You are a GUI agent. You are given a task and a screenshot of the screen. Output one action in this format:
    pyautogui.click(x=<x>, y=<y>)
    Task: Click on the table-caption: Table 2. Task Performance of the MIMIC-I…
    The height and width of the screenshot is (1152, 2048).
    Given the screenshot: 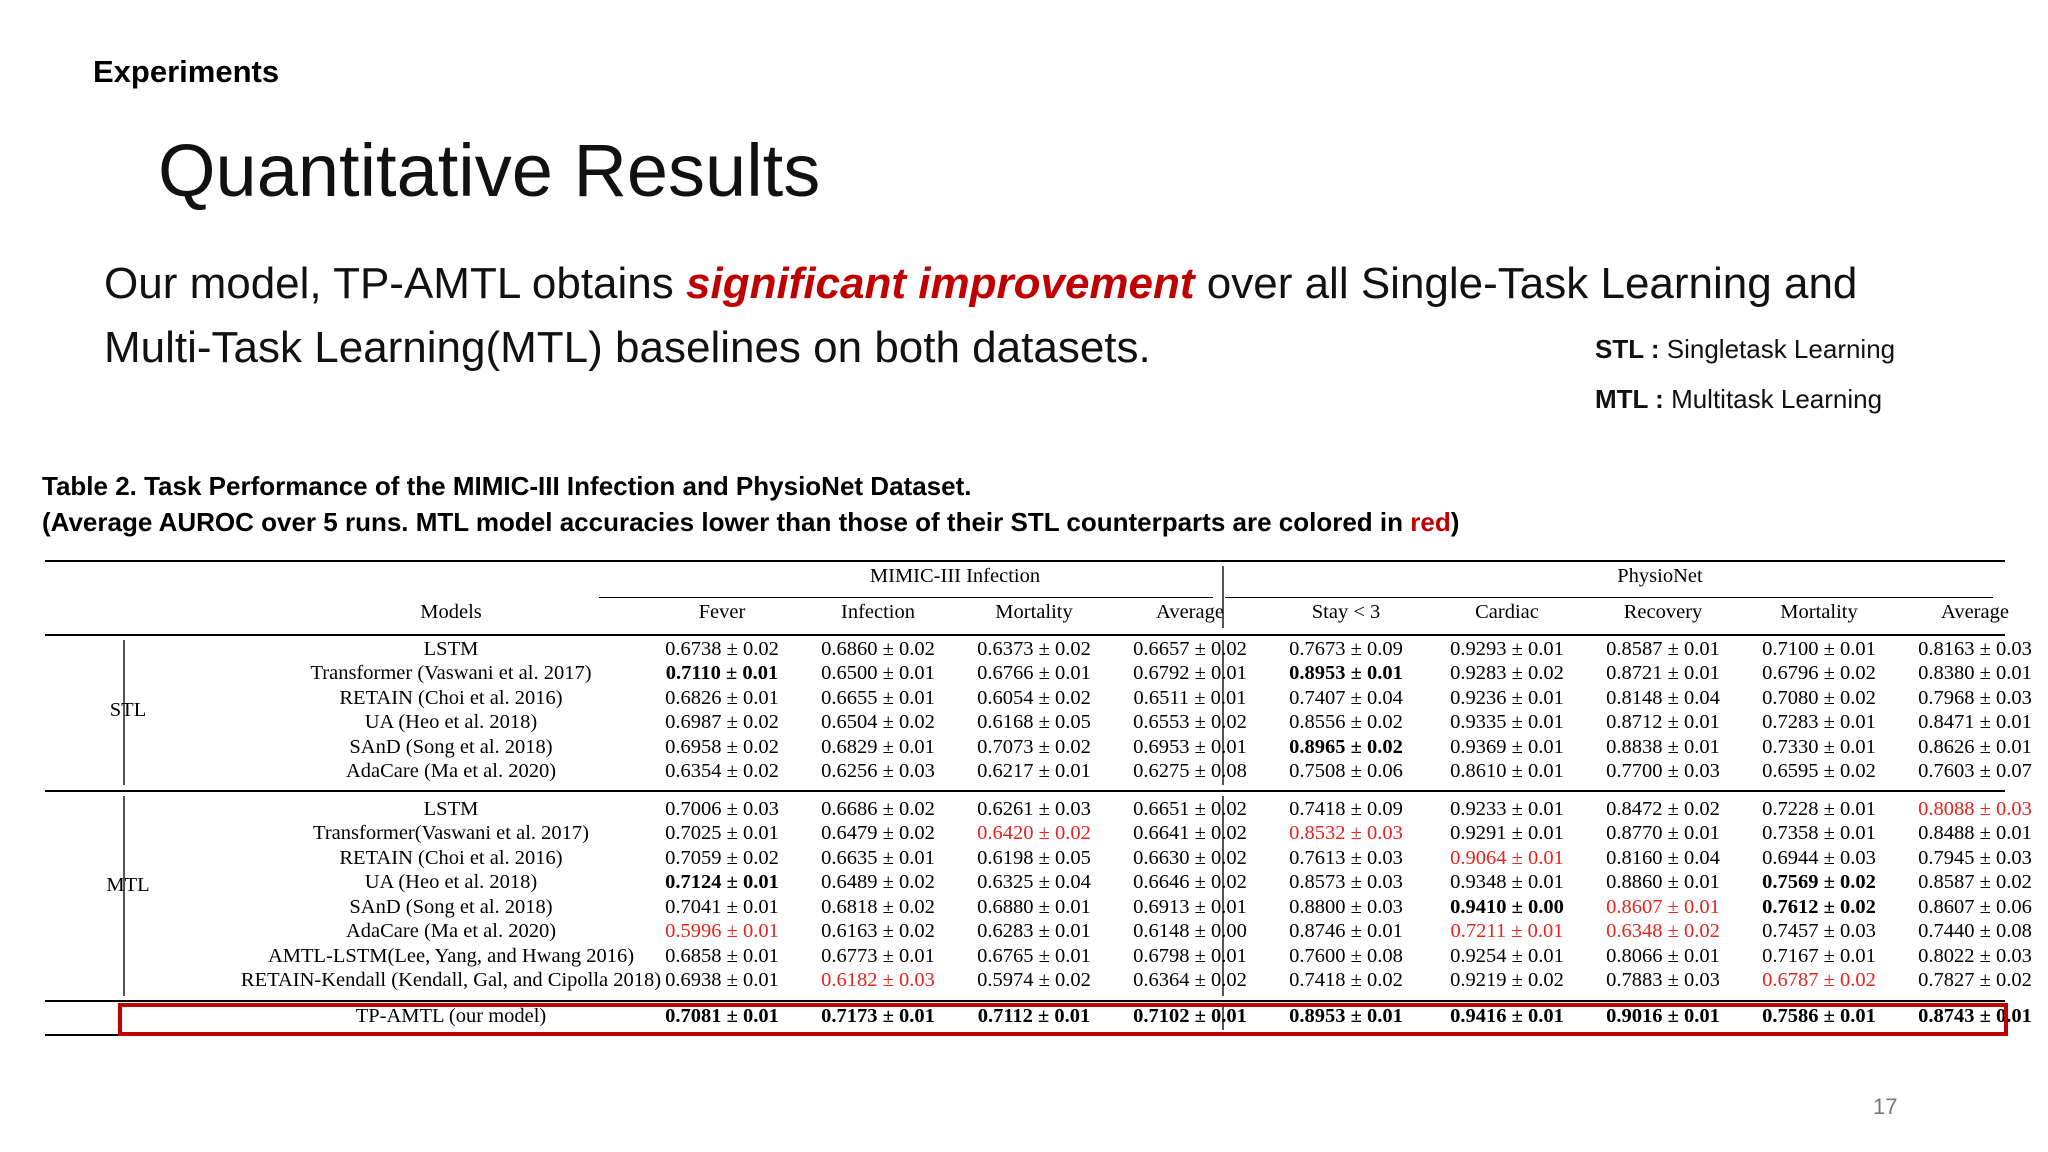 What is the action you would take?
    pyautogui.click(x=750, y=504)
    